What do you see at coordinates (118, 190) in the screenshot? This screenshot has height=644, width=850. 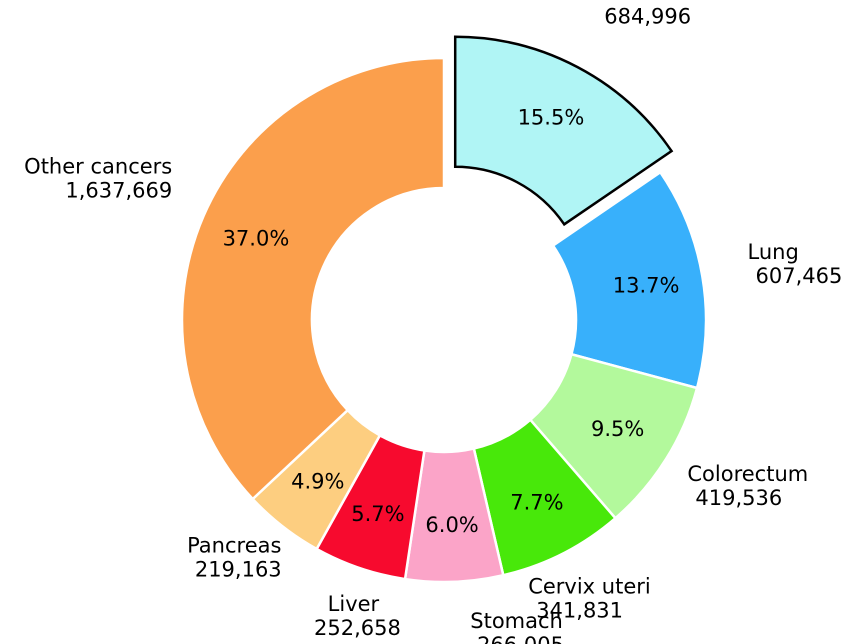 I see `category-value-other-cancers: 1,637,669` at bounding box center [118, 190].